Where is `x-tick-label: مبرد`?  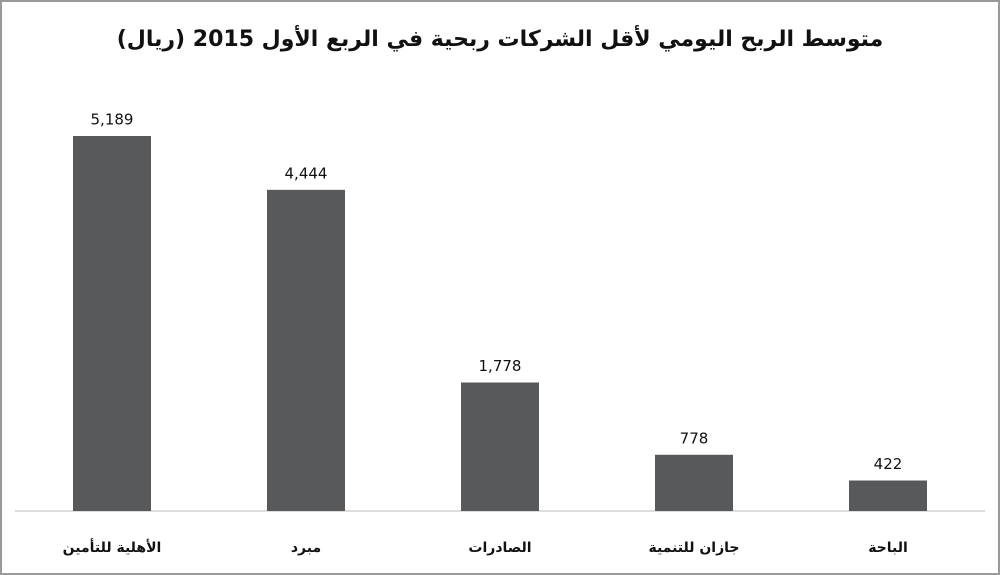 x-tick-label: مبرد is located at coordinates (306, 548).